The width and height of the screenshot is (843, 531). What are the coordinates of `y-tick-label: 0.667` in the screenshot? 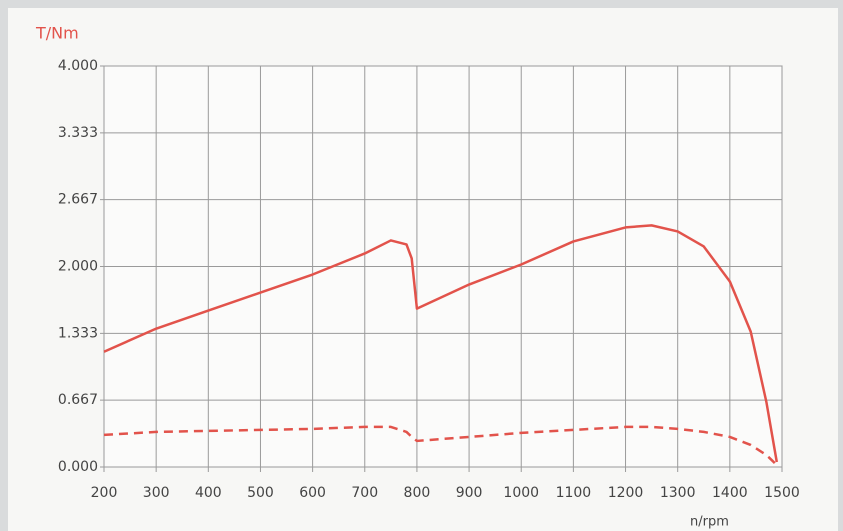 It's located at (78, 400).